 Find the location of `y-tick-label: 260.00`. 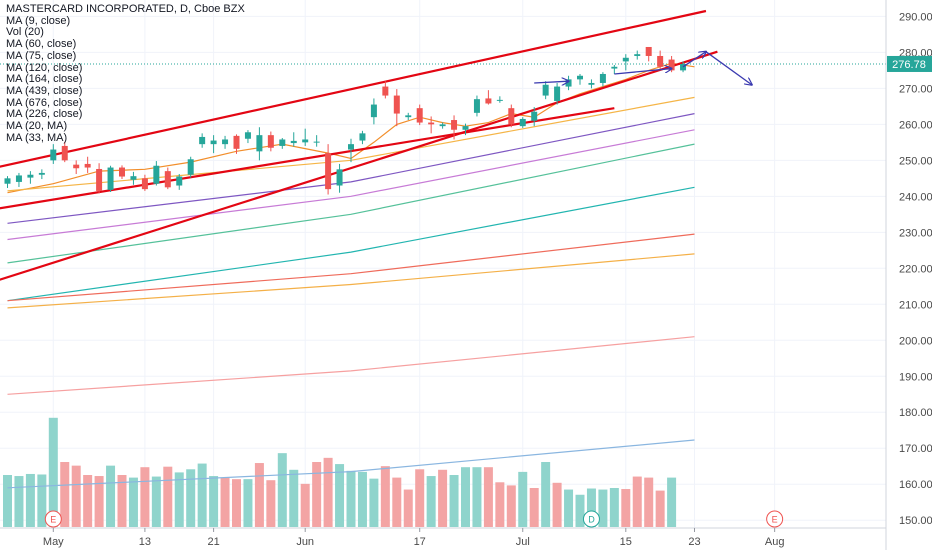

y-tick-label: 260.00 is located at coordinates (915, 125).